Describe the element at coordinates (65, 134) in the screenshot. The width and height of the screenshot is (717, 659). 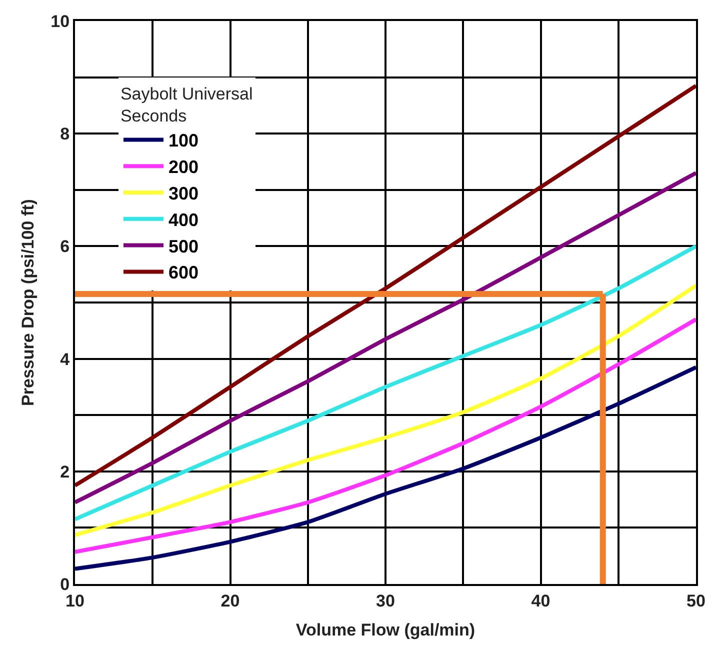
I see `y-tick-label: 8` at that location.